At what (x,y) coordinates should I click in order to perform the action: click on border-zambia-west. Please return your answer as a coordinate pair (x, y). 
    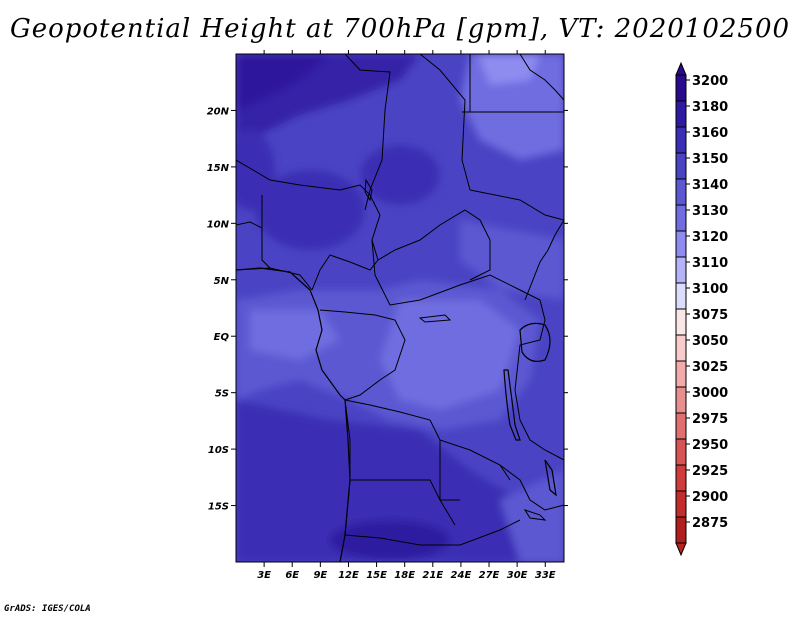
    Looking at the image, I should click on (447, 483).